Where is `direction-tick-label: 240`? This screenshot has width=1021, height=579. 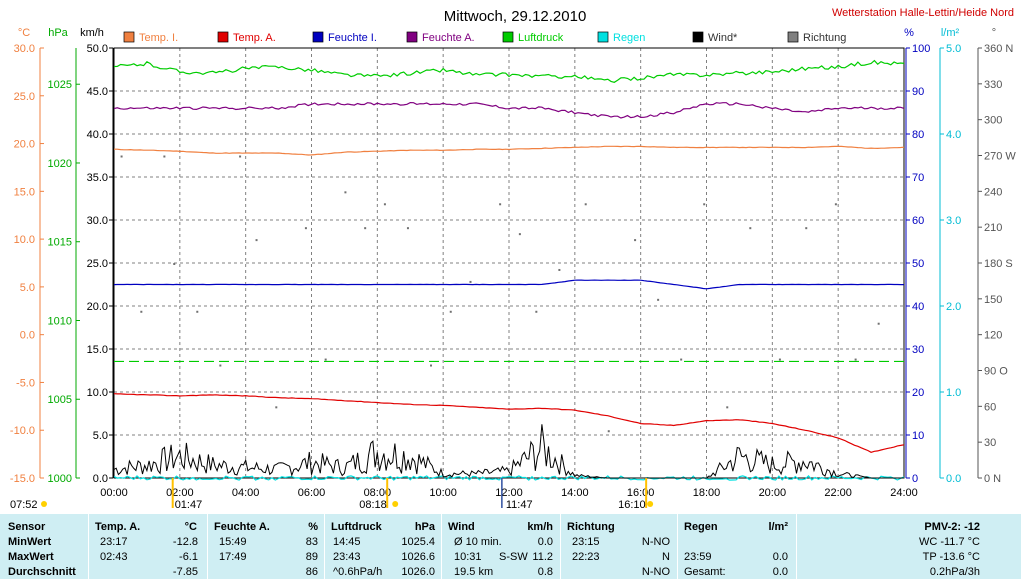 direction-tick-label: 240 is located at coordinates (993, 192).